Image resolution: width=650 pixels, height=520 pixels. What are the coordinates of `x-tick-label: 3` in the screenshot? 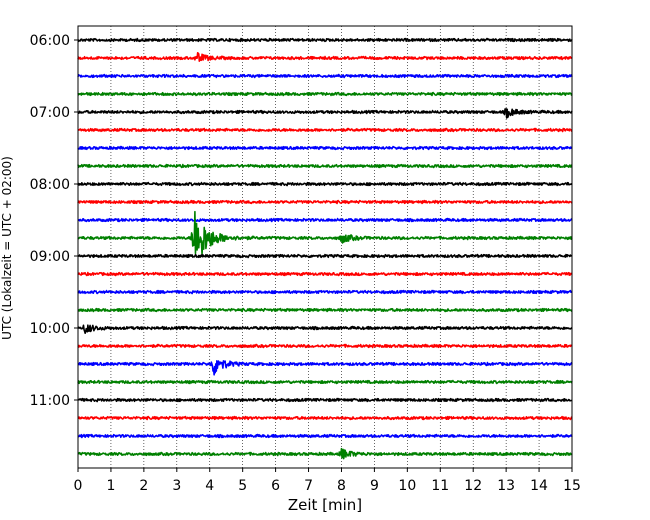 It's located at (176, 486).